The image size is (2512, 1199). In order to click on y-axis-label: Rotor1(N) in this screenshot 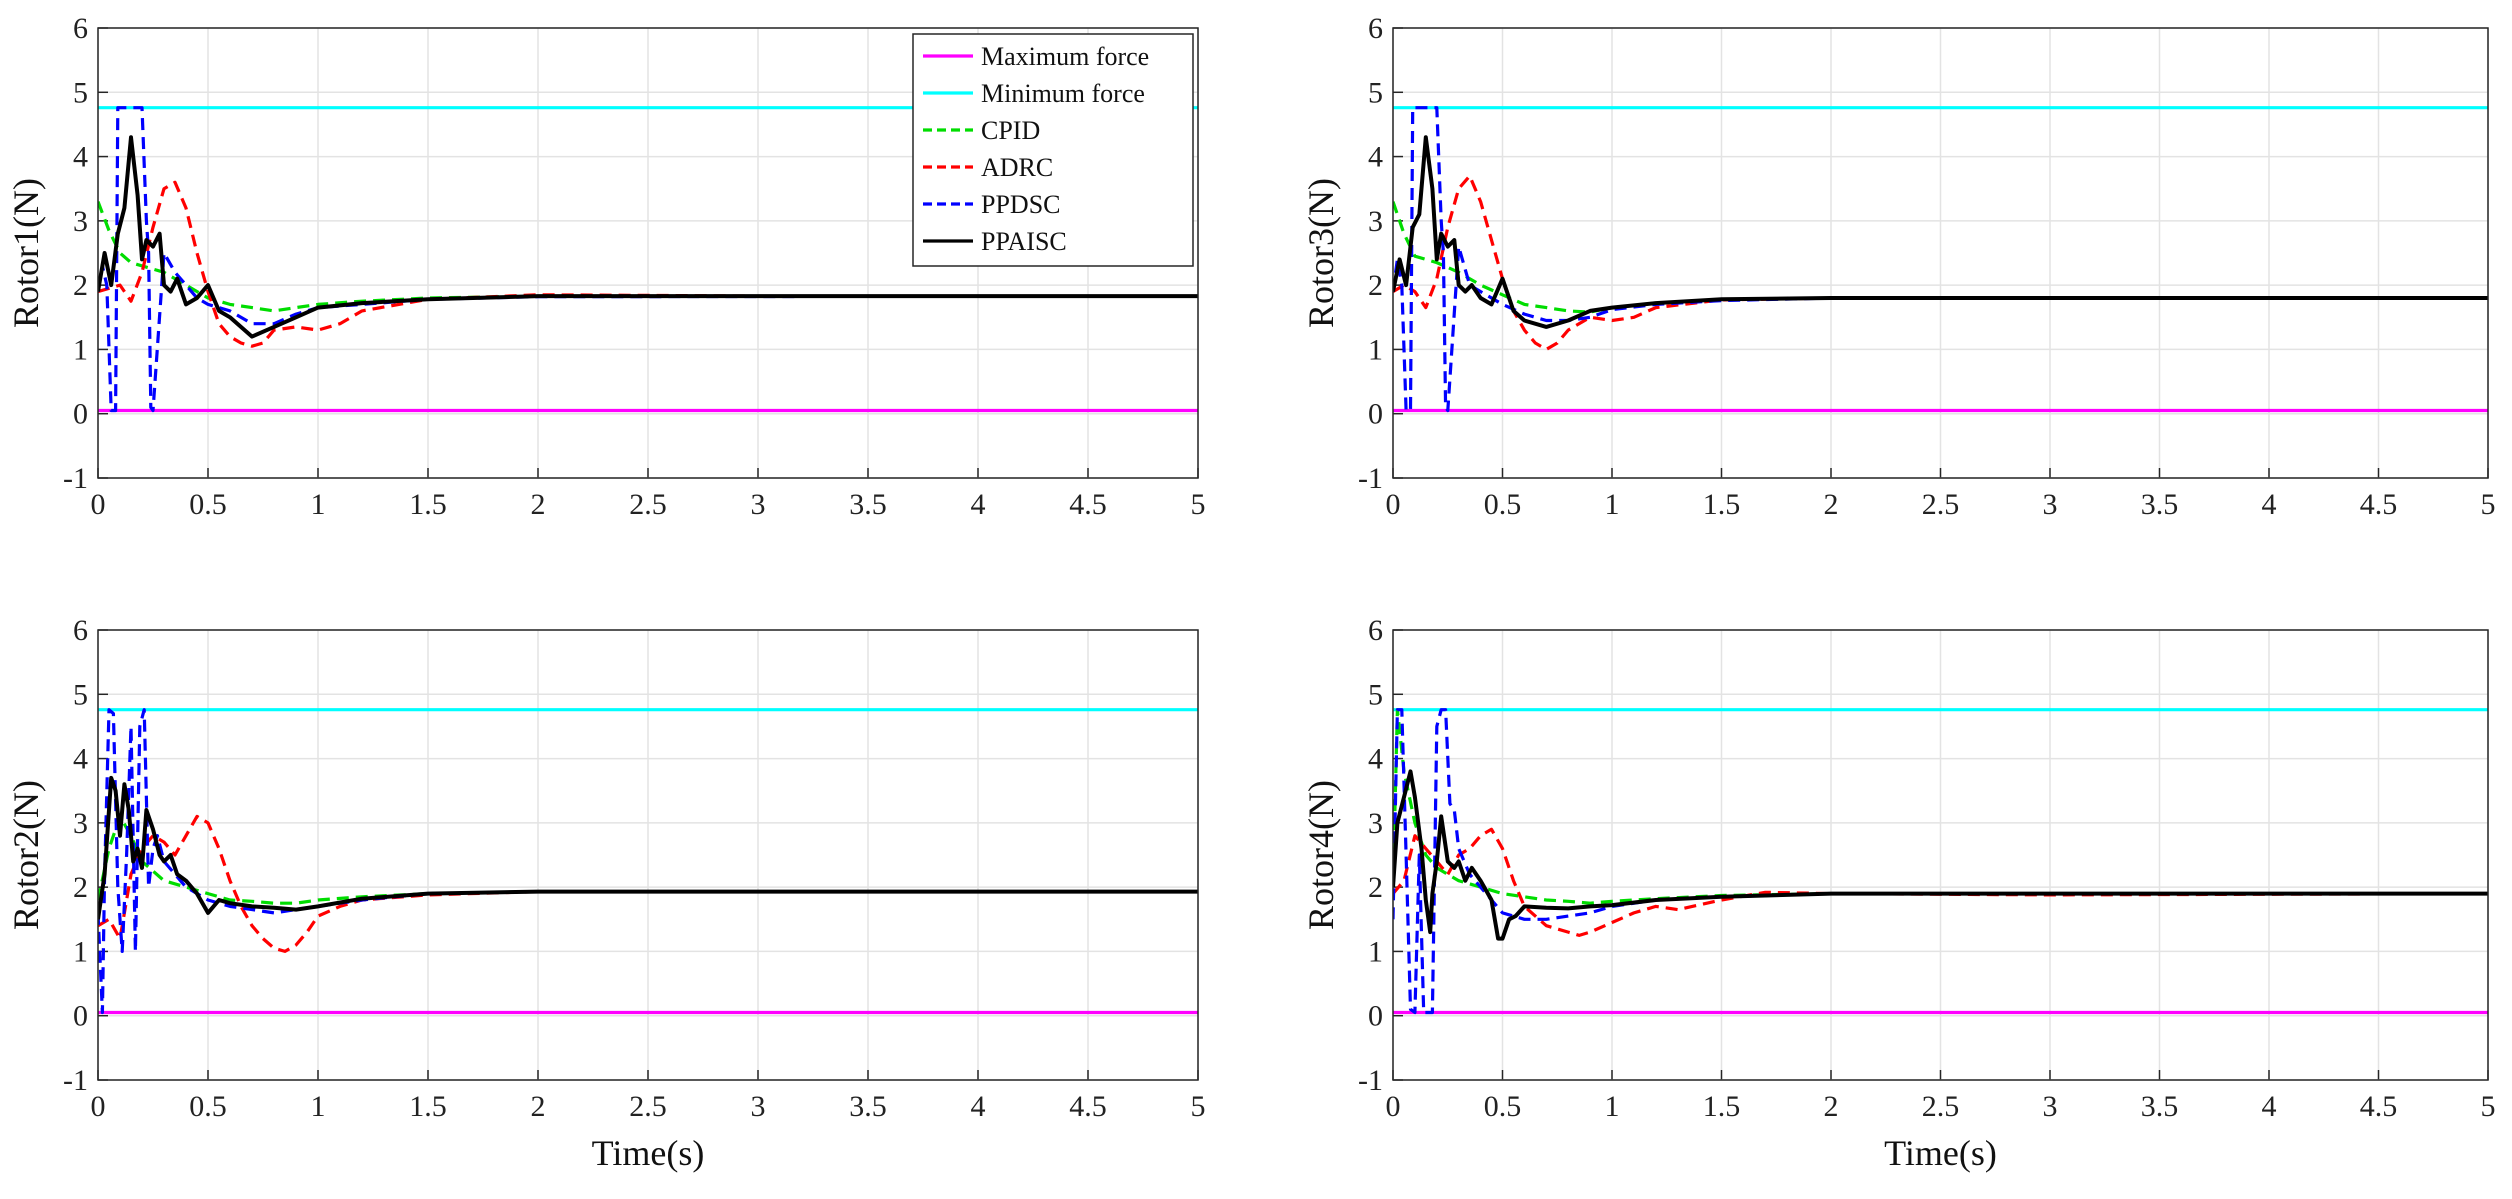, I will do `click(26, 253)`.